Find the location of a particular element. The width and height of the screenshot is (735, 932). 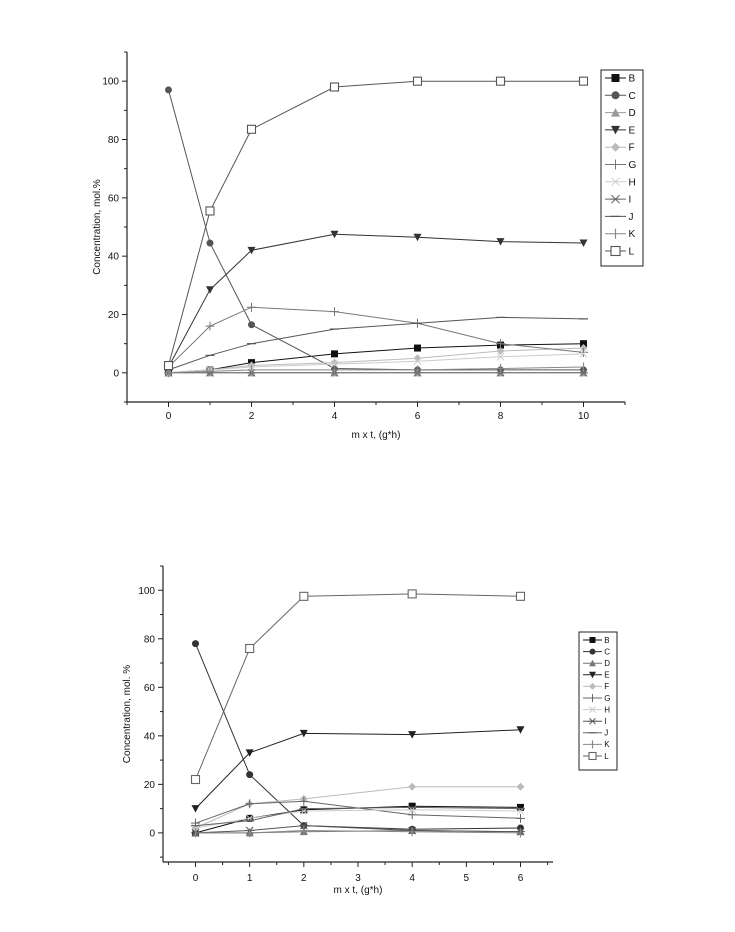

series-line-G is located at coordinates (376, 337).